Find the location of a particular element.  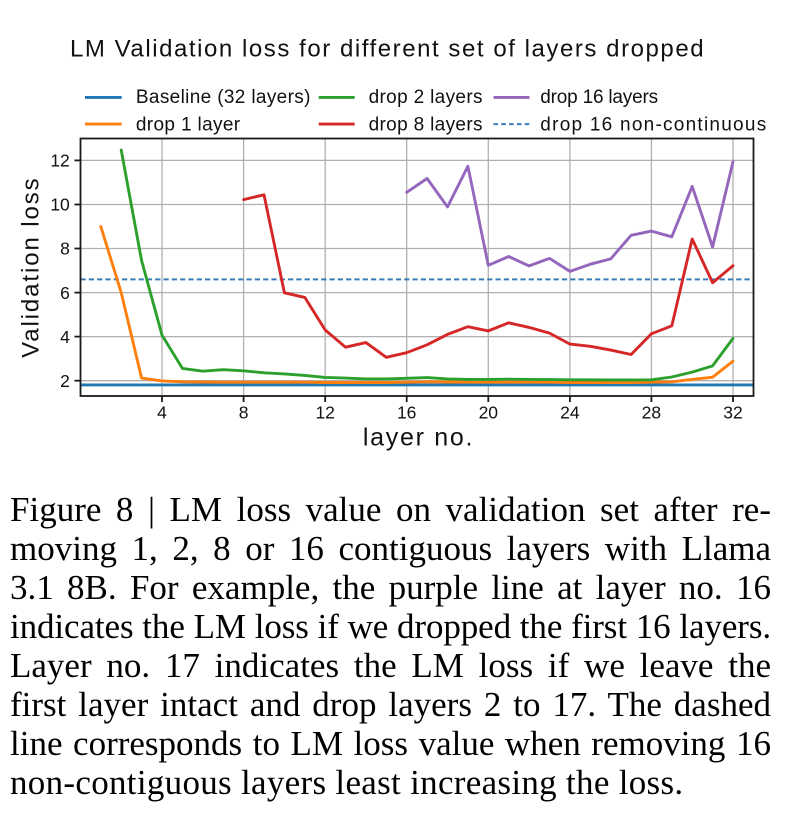

svg-text: 20 is located at coordinates (489, 413).